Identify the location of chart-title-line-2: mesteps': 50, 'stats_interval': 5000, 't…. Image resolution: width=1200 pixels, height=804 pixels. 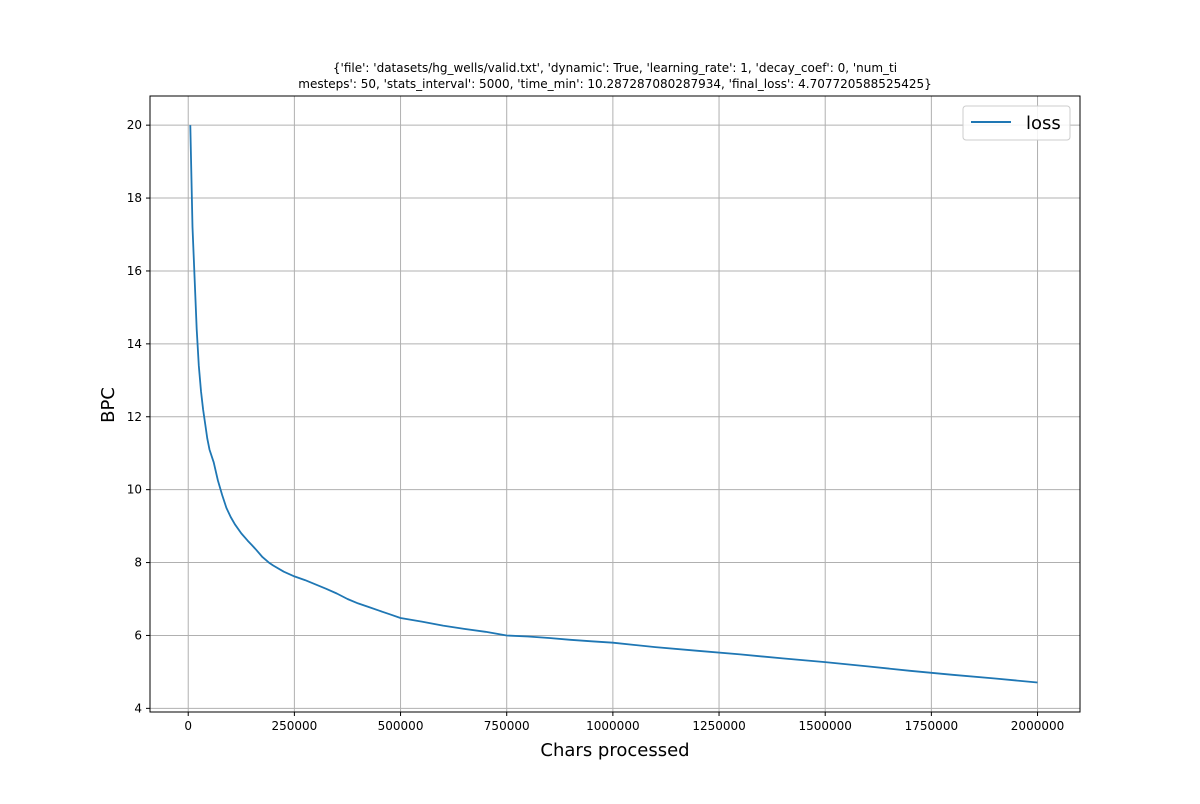
(615, 84).